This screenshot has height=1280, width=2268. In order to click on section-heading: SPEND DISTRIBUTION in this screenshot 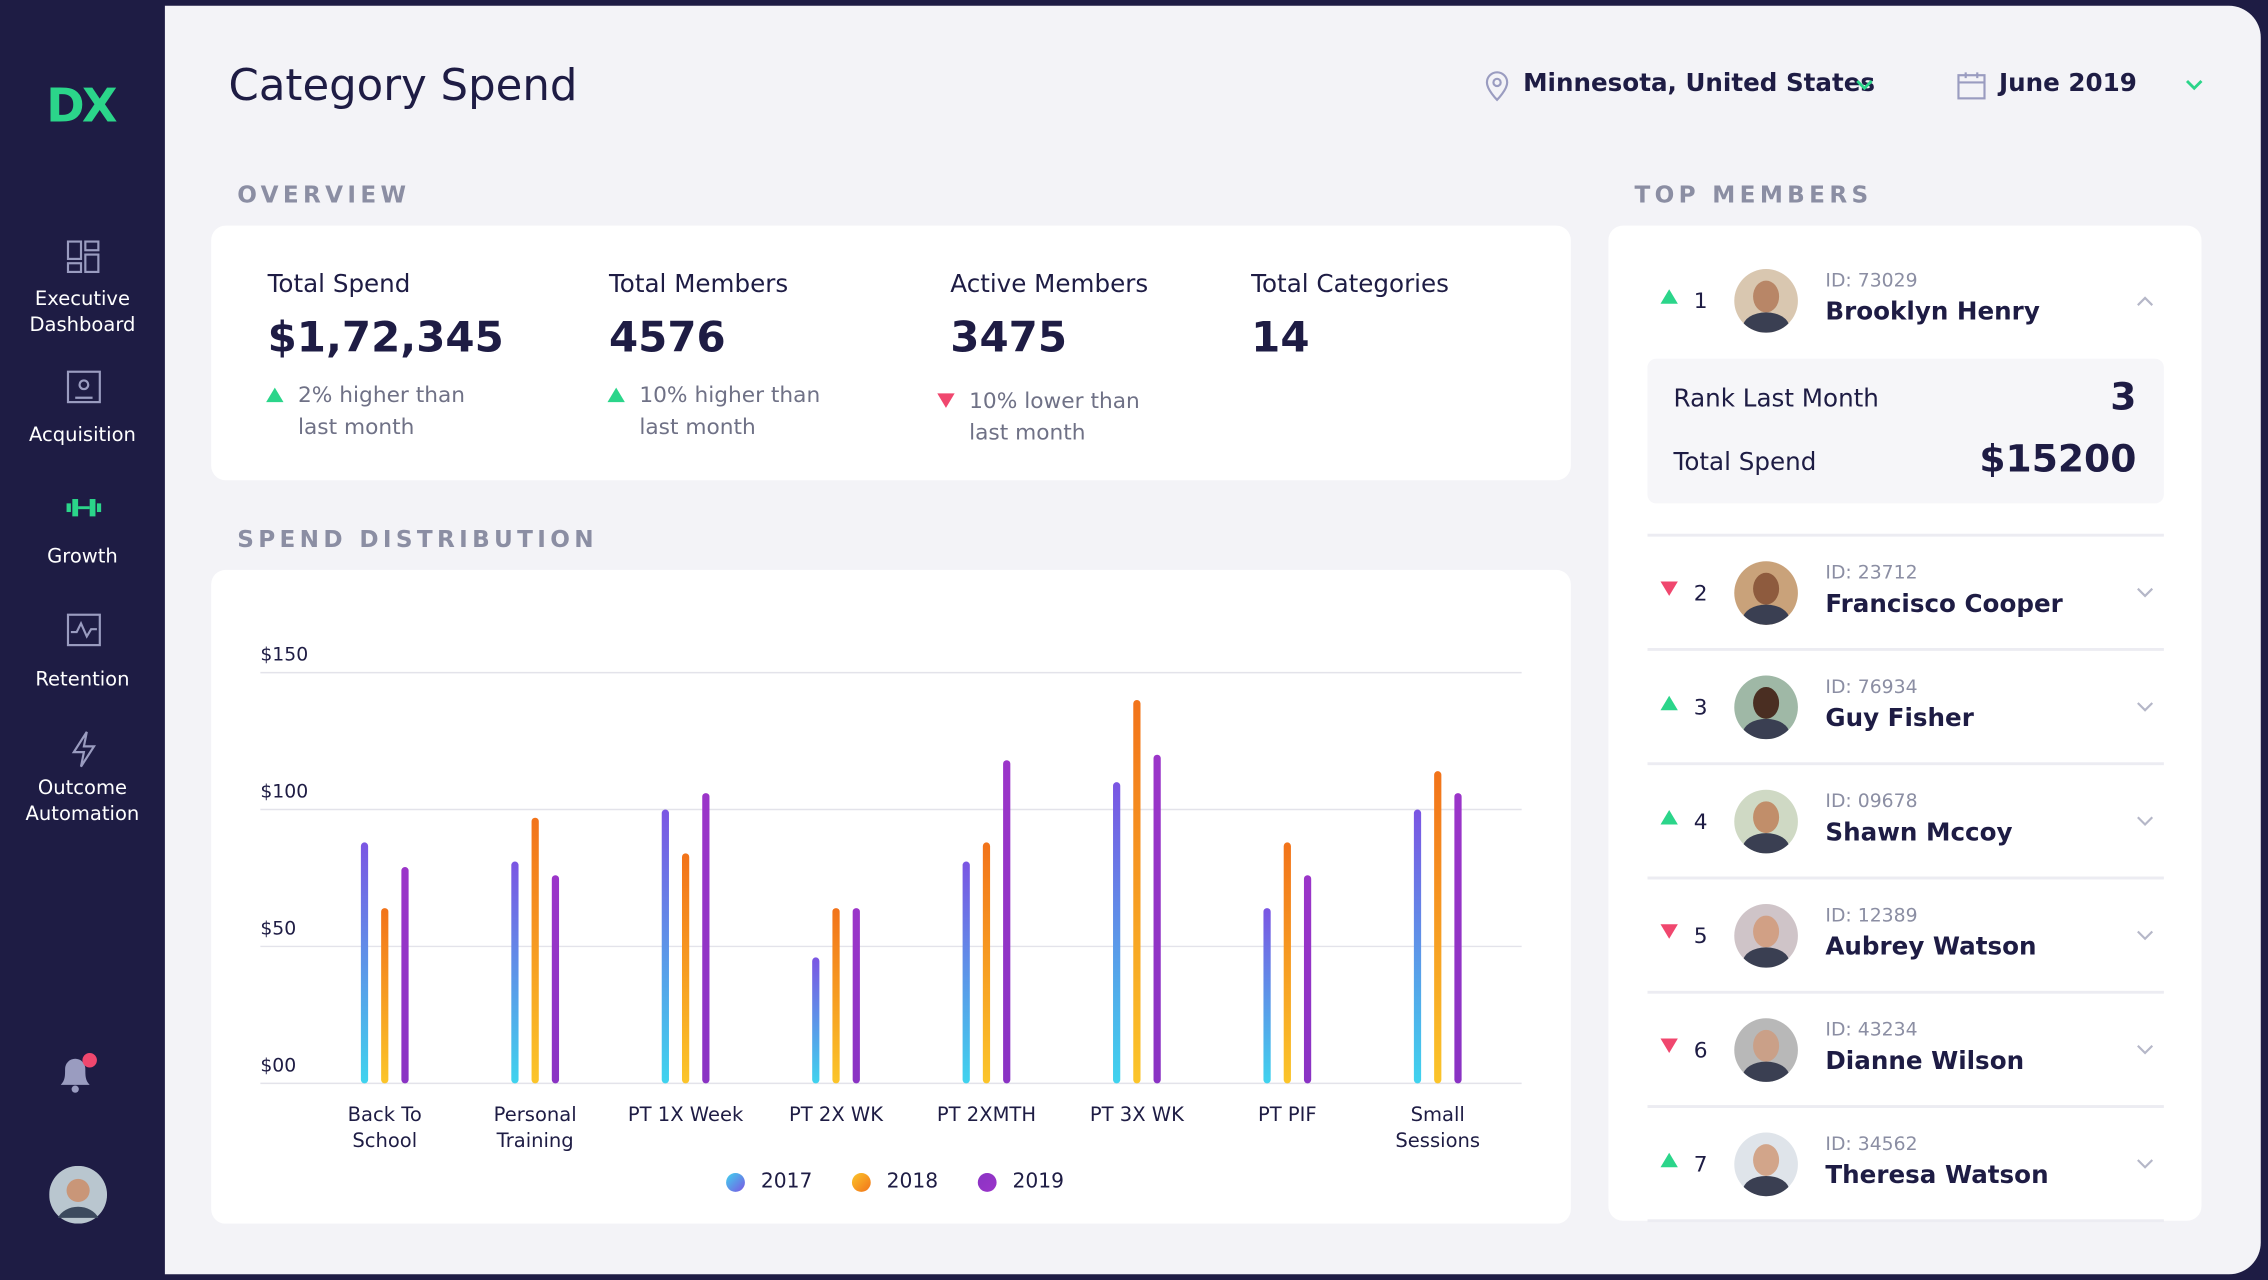, I will do `click(417, 539)`.